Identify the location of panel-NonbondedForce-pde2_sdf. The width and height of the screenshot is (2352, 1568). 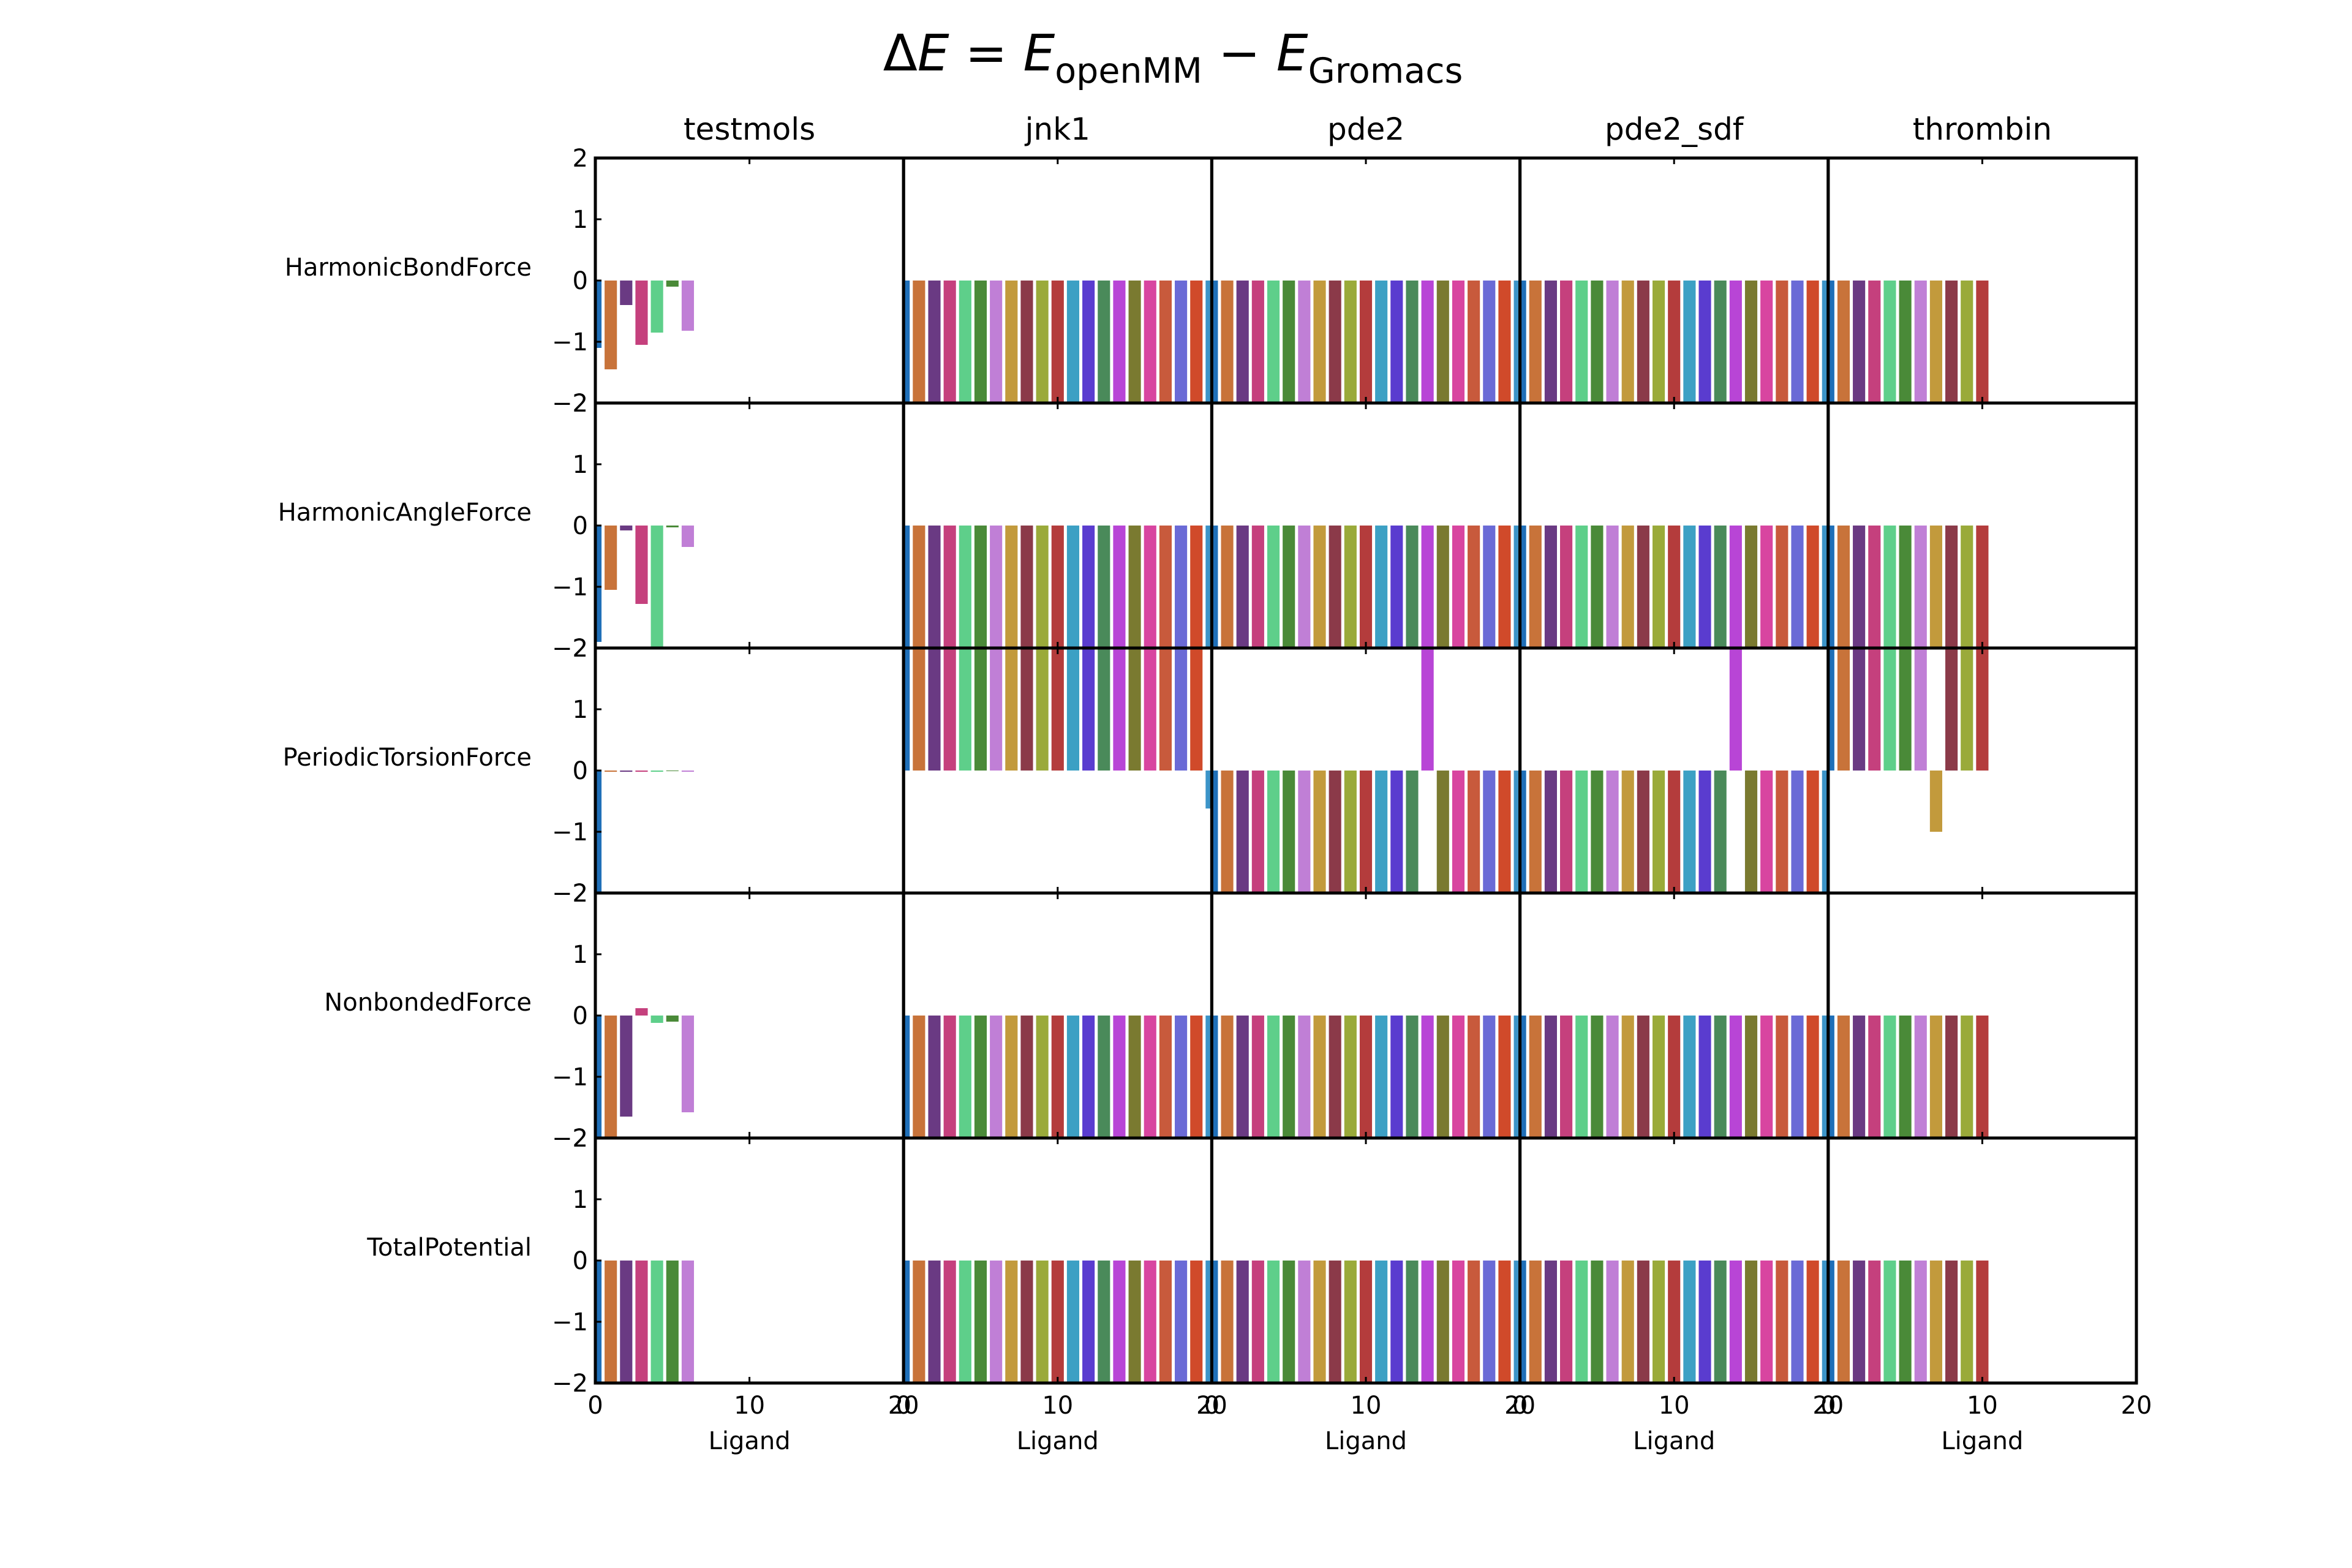
(1674, 1016).